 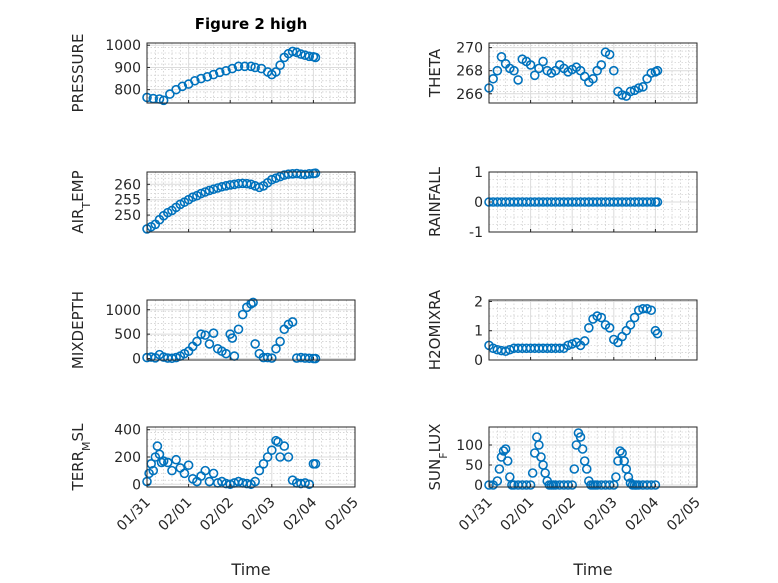 I want to click on sun-flux-y-axis-label: SUNFLUX, so click(x=438, y=457).